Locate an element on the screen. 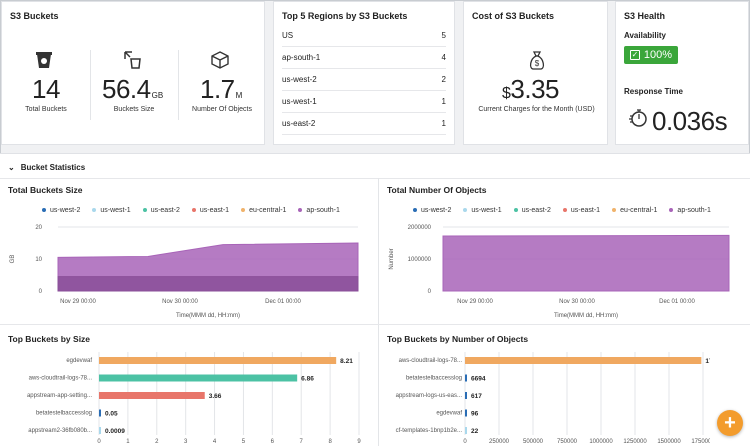  add-widget-button: + is located at coordinates (730, 423).